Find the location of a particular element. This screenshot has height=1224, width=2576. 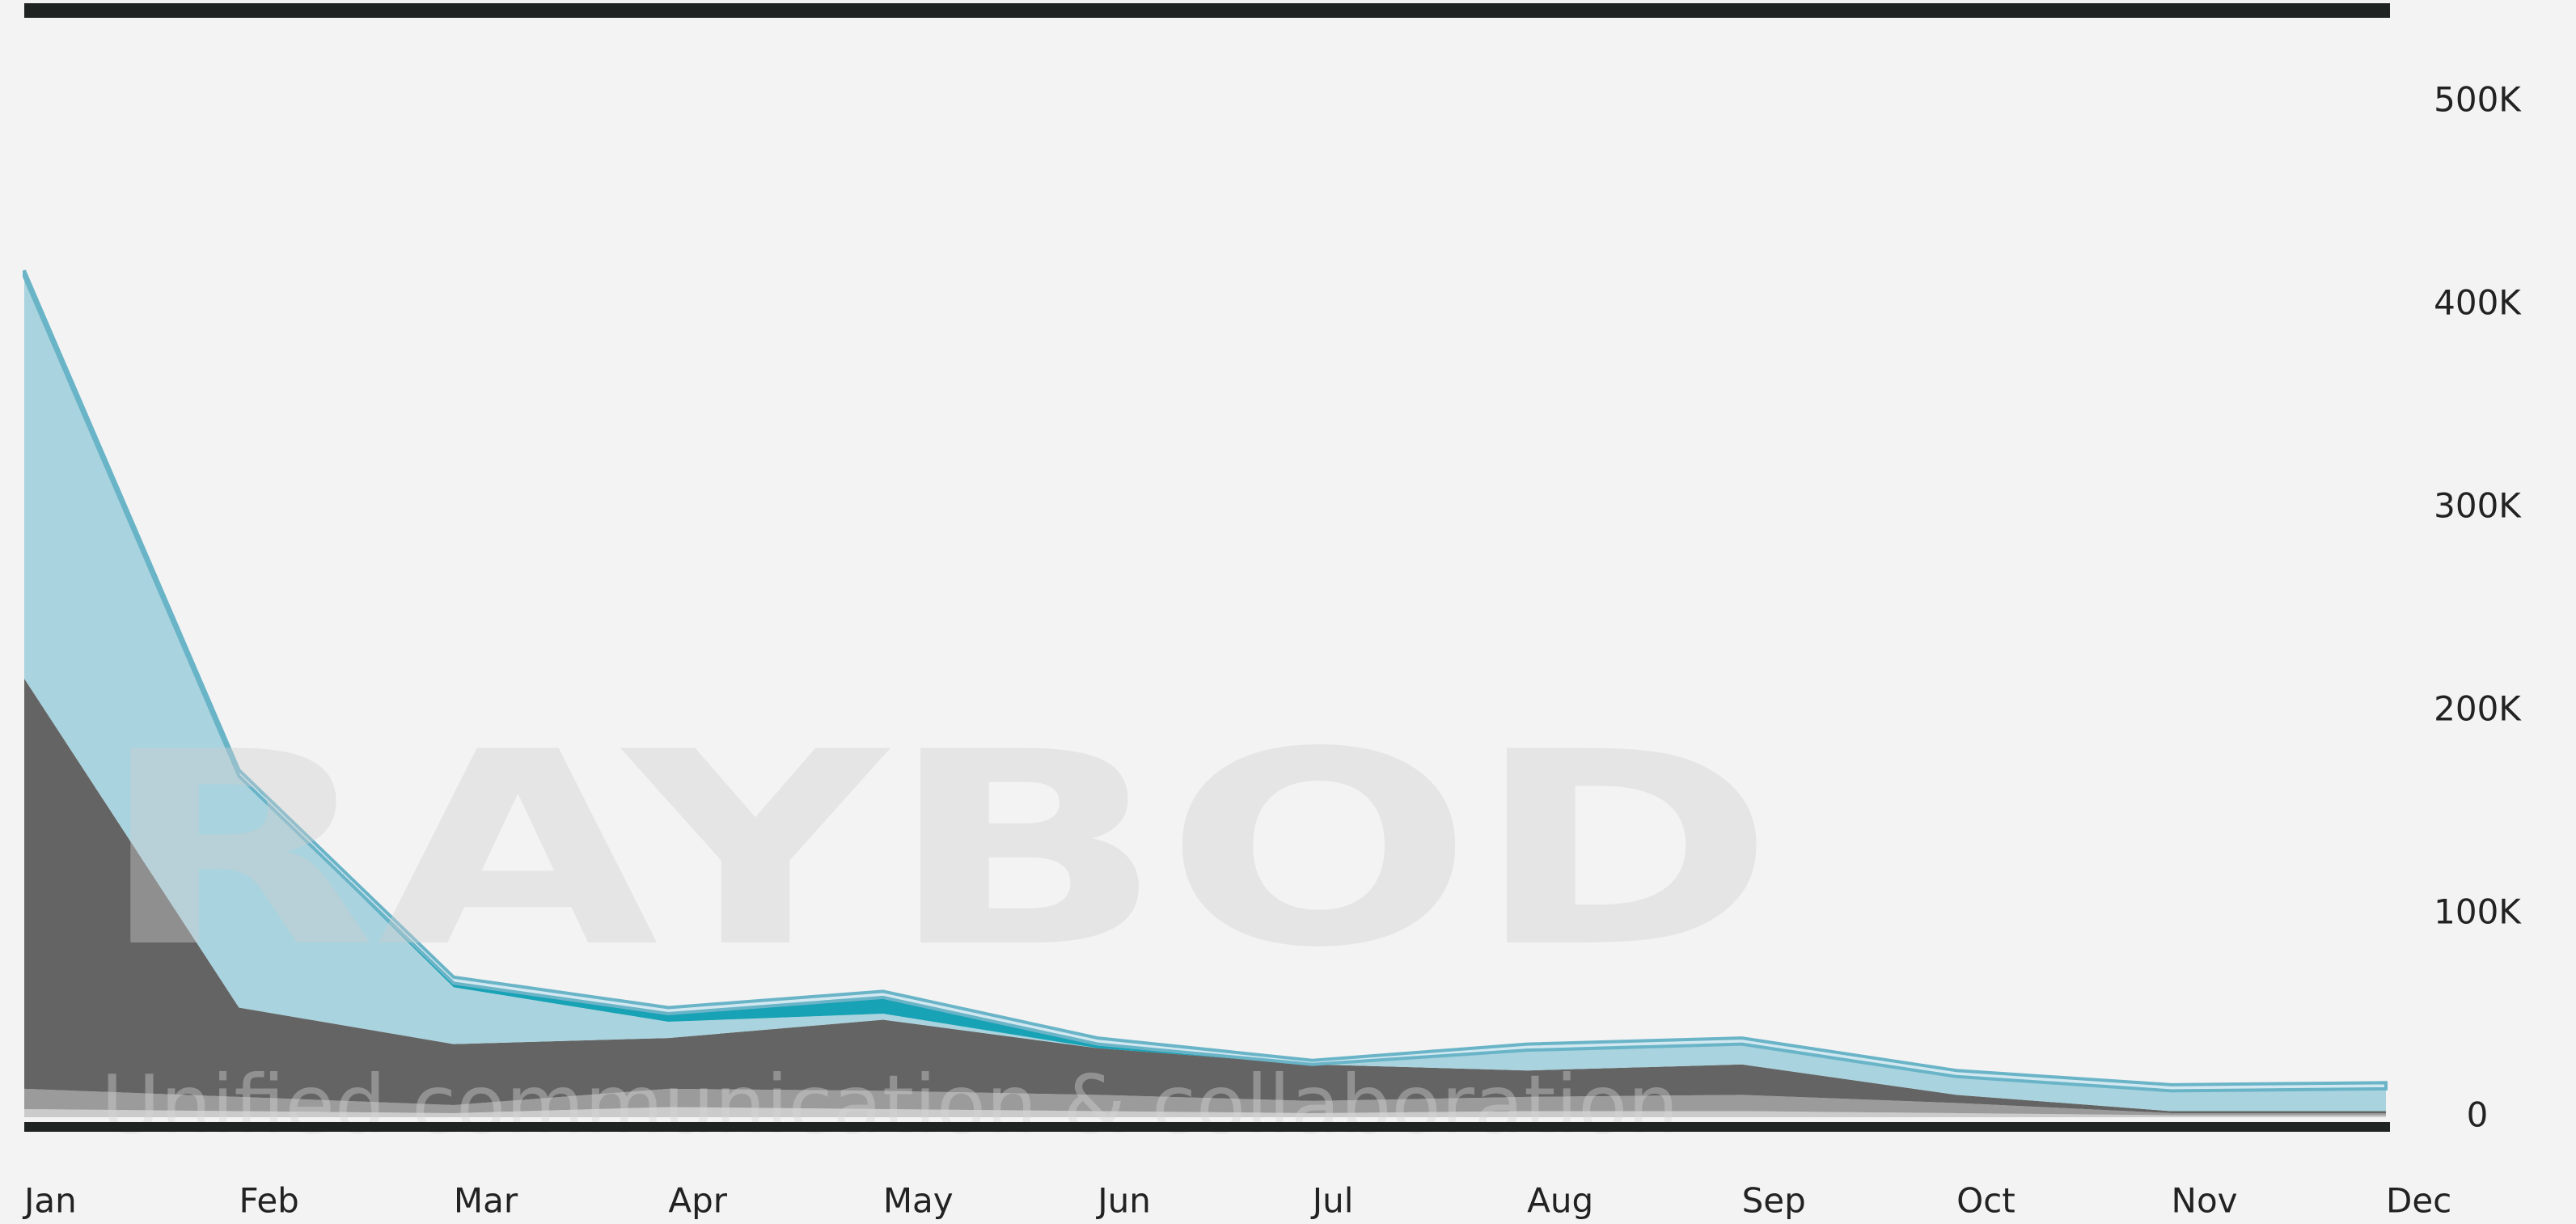

area is located at coordinates (1205, 1102).